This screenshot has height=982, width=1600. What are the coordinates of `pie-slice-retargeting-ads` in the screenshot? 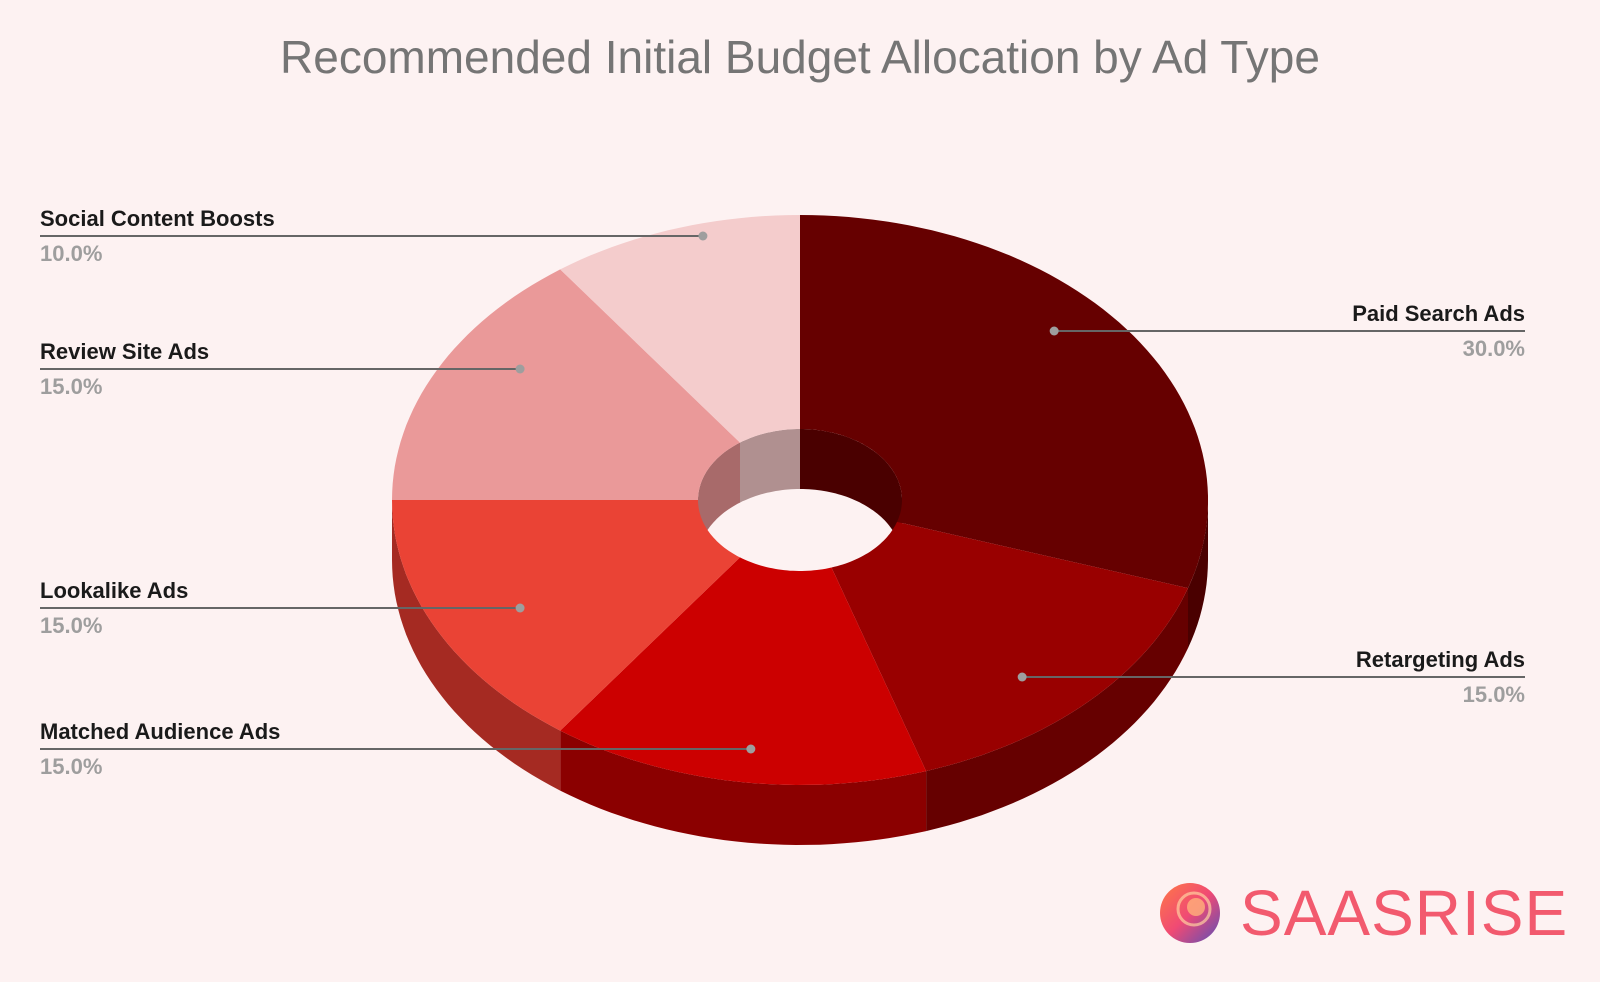 It's located at (1009, 646).